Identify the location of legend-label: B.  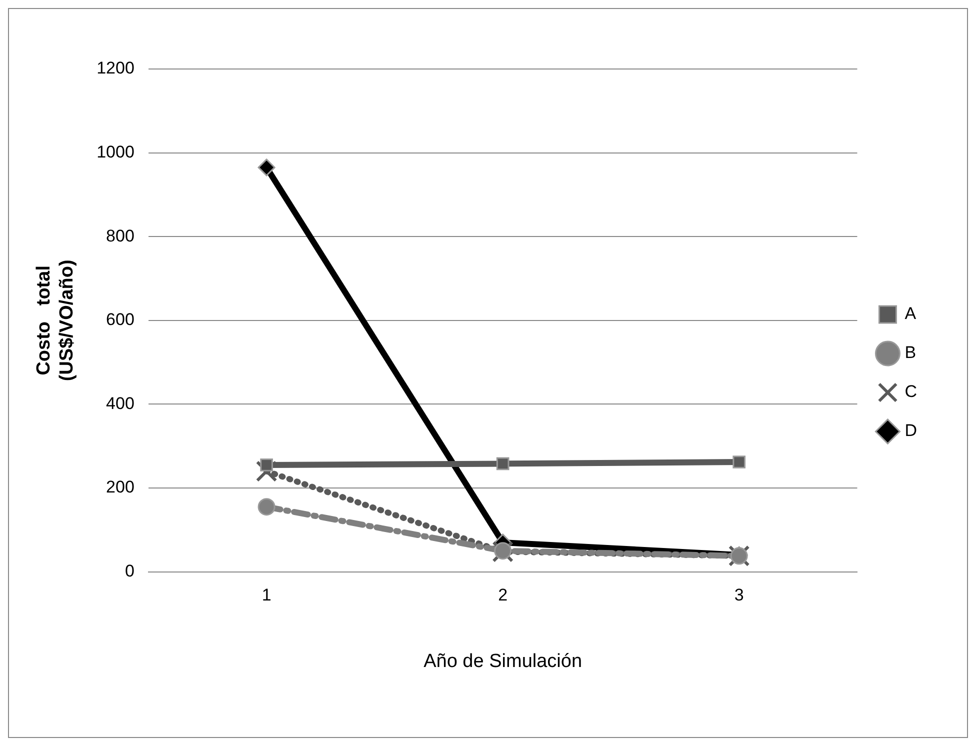
(910, 352).